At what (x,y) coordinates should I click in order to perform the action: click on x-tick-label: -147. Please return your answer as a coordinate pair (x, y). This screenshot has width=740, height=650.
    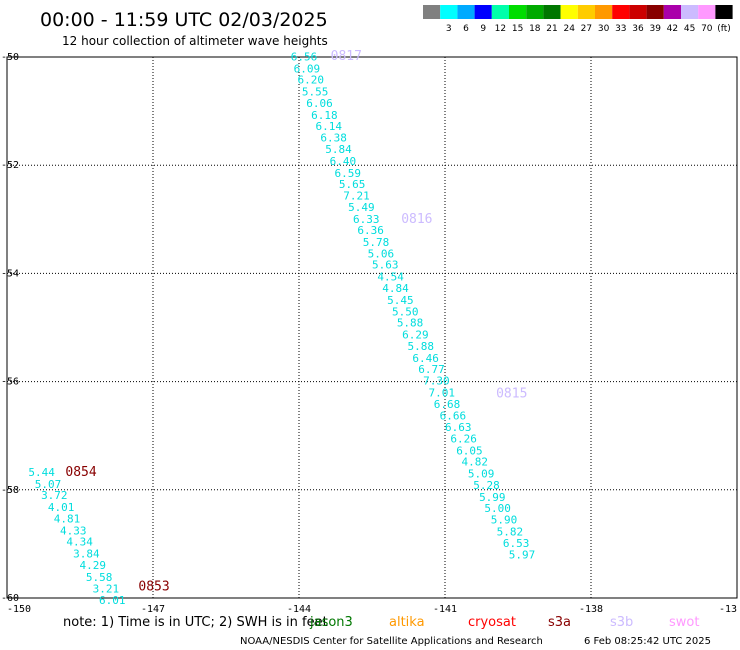
    Looking at the image, I should click on (153, 609).